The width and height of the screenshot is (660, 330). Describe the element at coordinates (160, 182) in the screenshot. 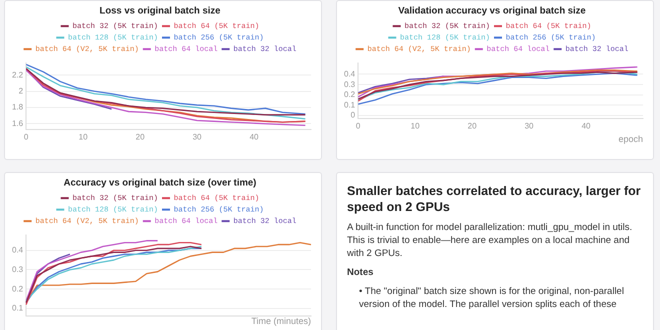

I see `chart-title: Accuracy vs original batch size (over time)` at that location.